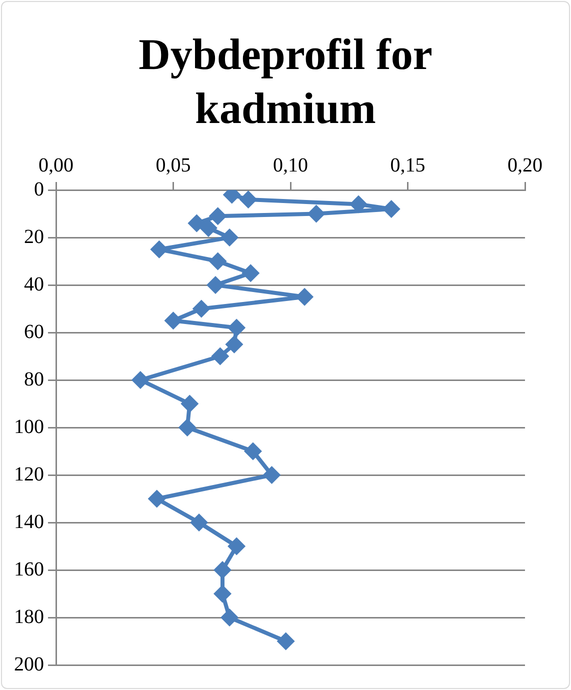 This screenshot has width=571, height=690. What do you see at coordinates (34, 331) in the screenshot?
I see `y-tick-label: 60` at bounding box center [34, 331].